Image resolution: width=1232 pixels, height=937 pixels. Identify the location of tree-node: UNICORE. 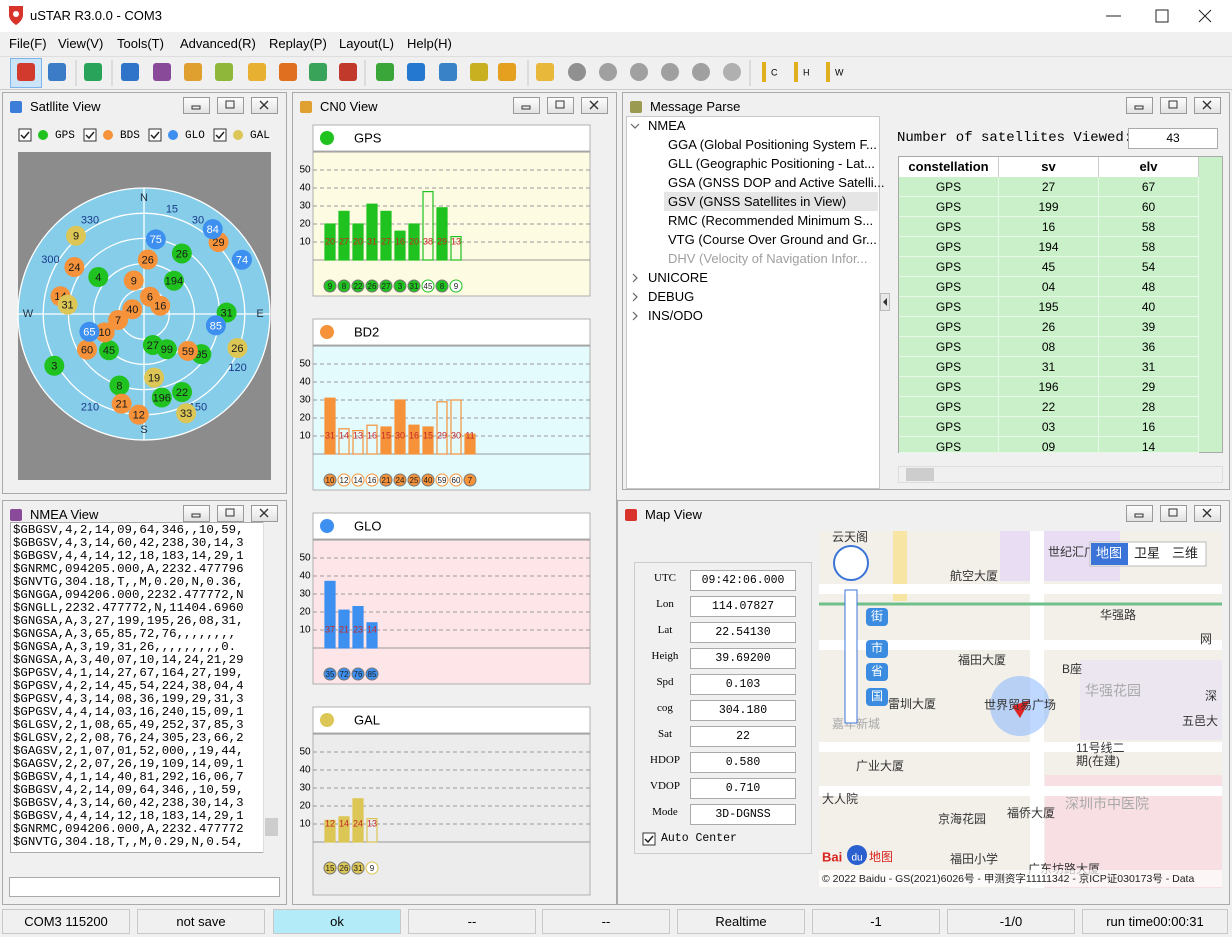
(678, 277).